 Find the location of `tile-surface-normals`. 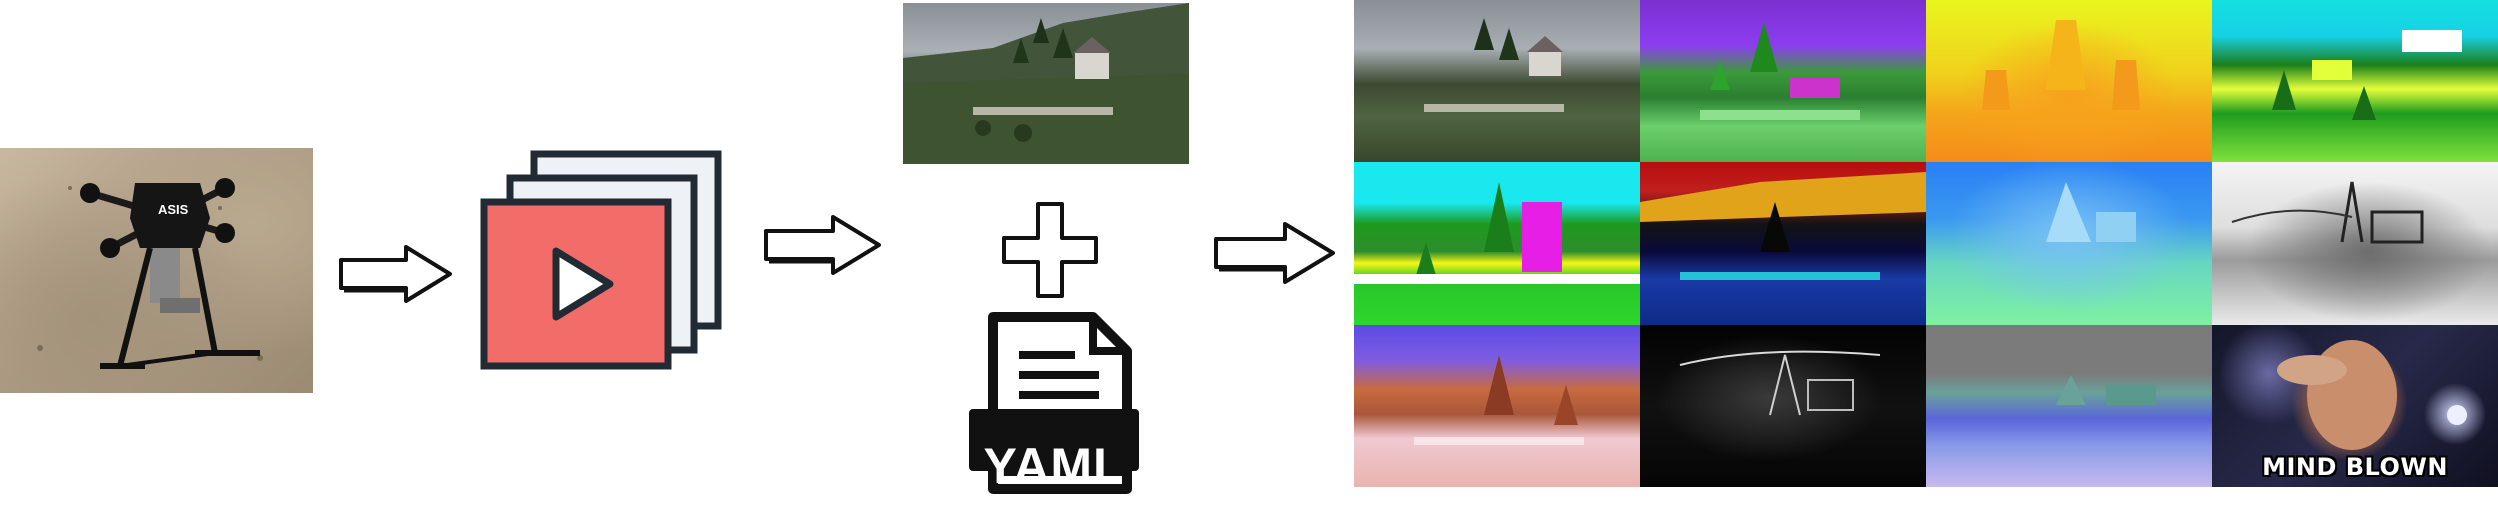

tile-surface-normals is located at coordinates (2069, 243).